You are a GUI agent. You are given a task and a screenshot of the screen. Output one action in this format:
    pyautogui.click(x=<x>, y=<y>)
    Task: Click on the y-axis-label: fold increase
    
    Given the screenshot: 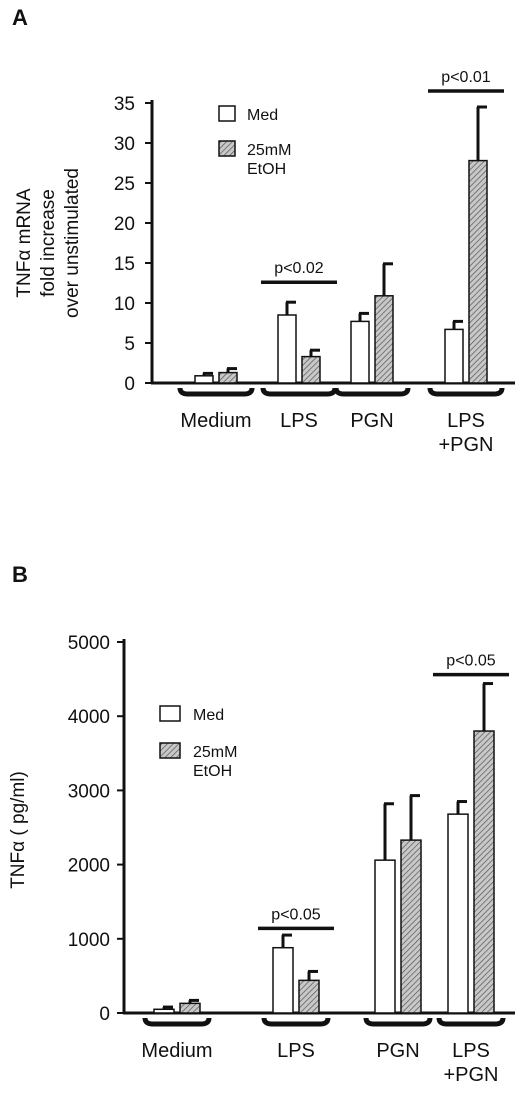 What is the action you would take?
    pyautogui.click(x=48, y=243)
    